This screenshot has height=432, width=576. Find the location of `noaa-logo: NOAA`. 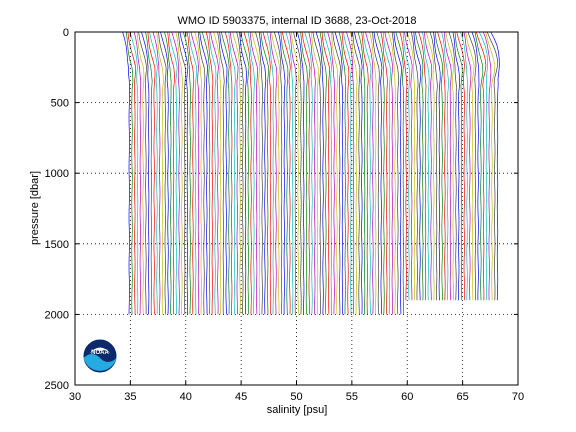

noaa-logo: NOAA is located at coordinates (100, 356).